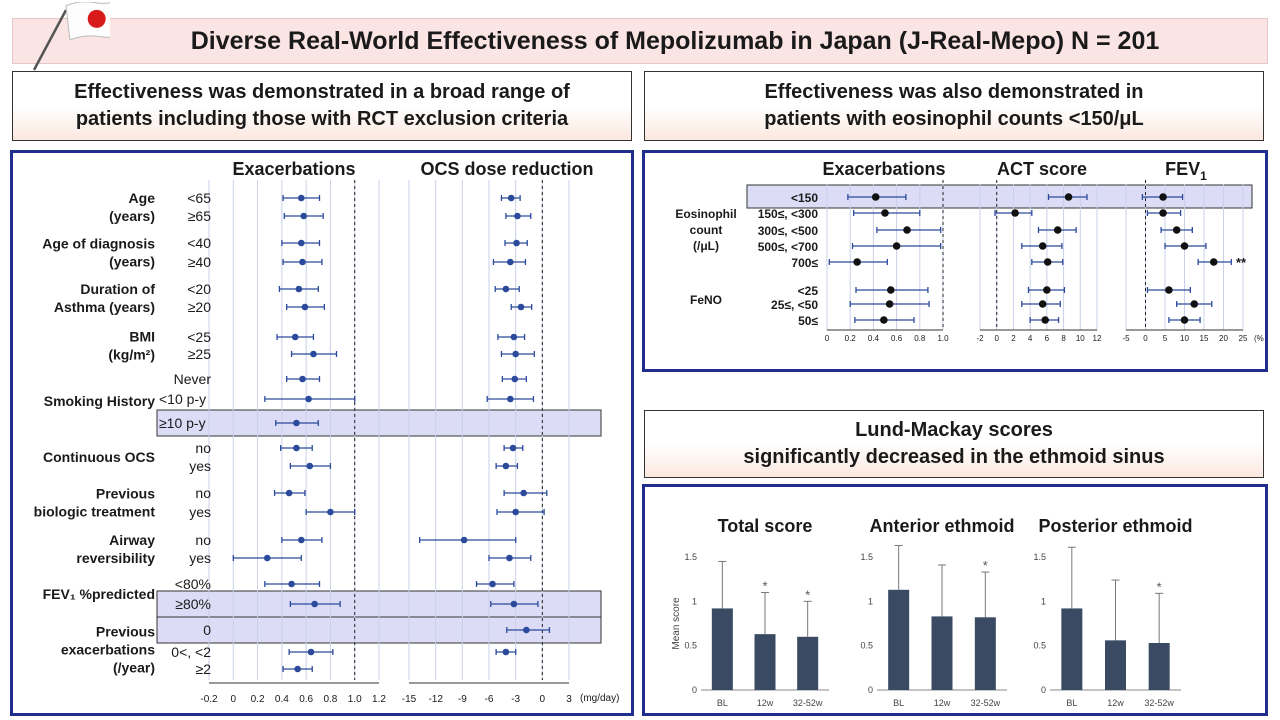 This screenshot has width=1280, height=720. What do you see at coordinates (203, 540) in the screenshot?
I see `row-subgroup-label: no` at bounding box center [203, 540].